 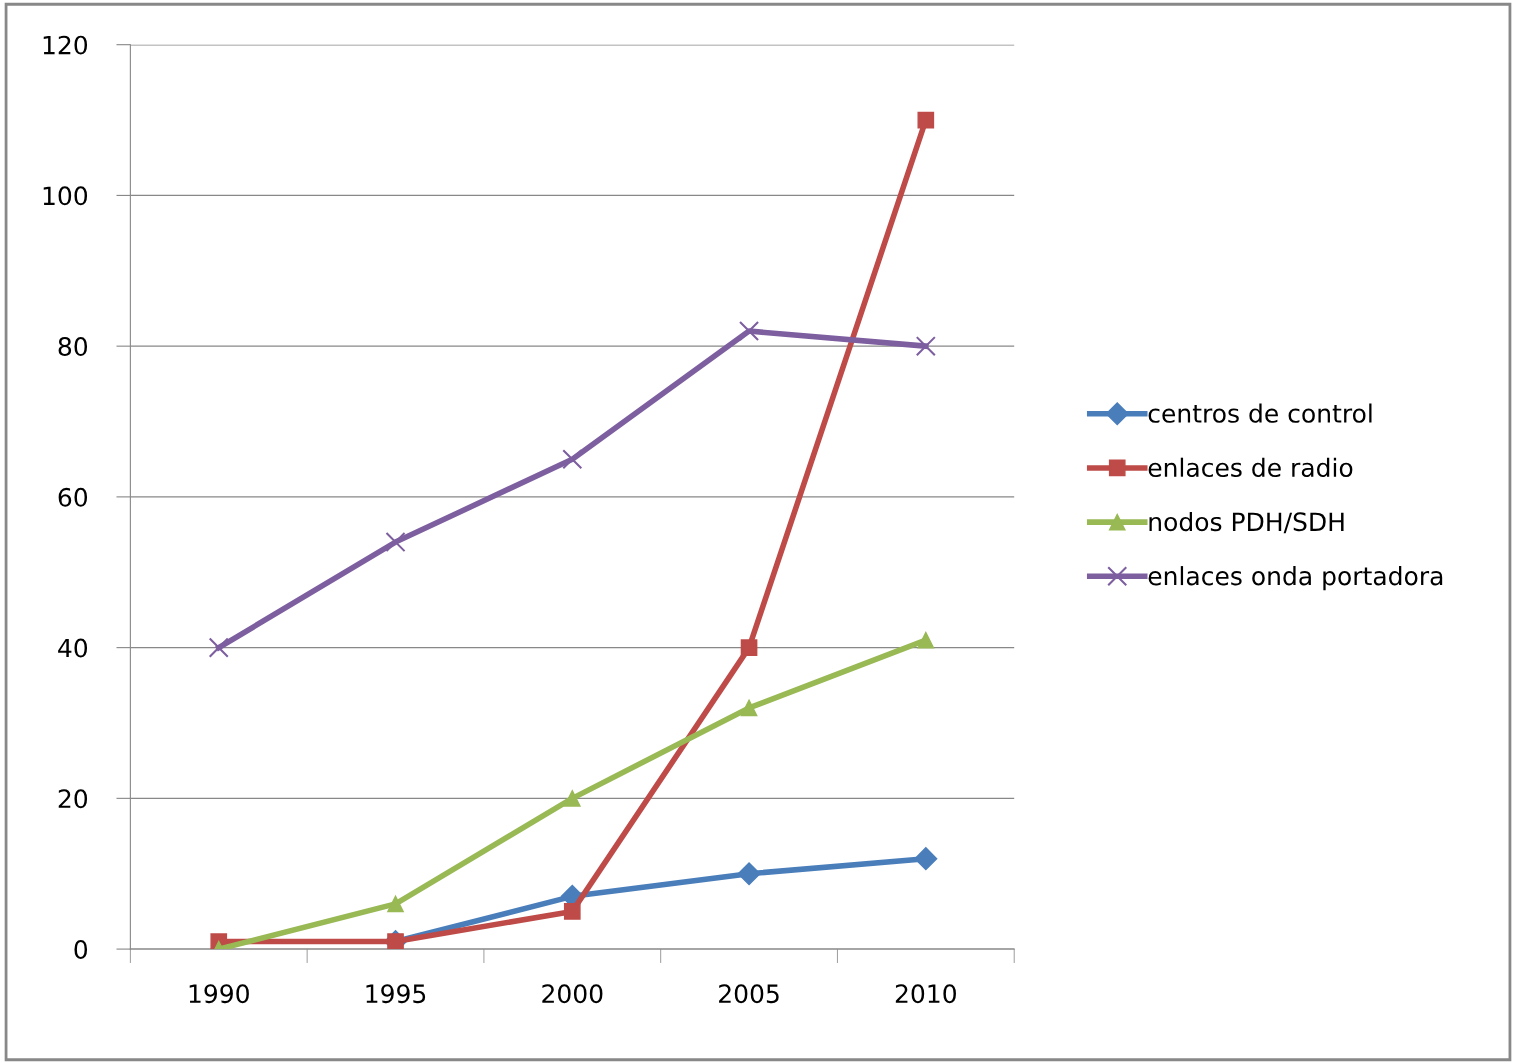 I want to click on y-tick-label: 120, so click(x=65, y=45).